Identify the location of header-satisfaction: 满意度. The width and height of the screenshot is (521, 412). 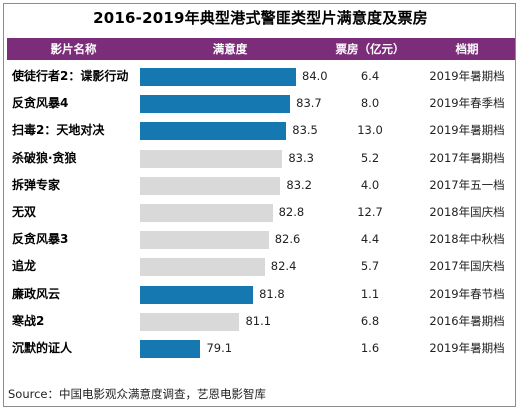
(230, 49).